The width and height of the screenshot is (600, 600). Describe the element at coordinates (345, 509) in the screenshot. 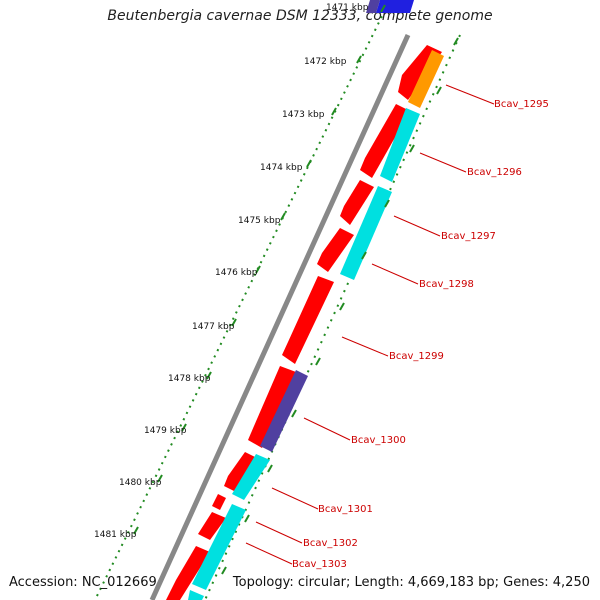

I see `gene-label: Bcav_1301` at that location.